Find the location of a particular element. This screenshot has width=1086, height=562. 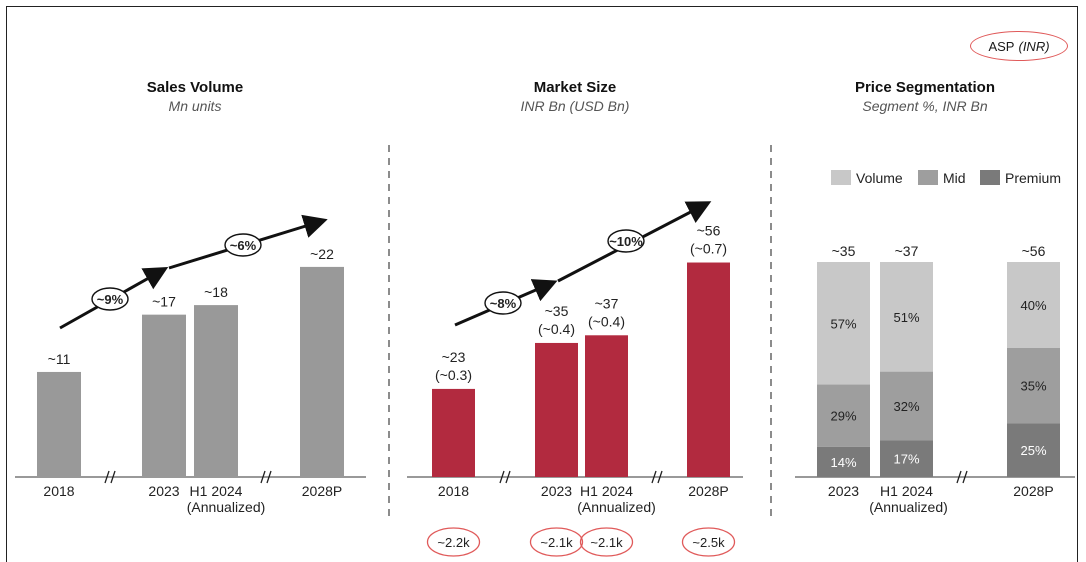

panel0-cagr-label-0: ~9% is located at coordinates (110, 299).